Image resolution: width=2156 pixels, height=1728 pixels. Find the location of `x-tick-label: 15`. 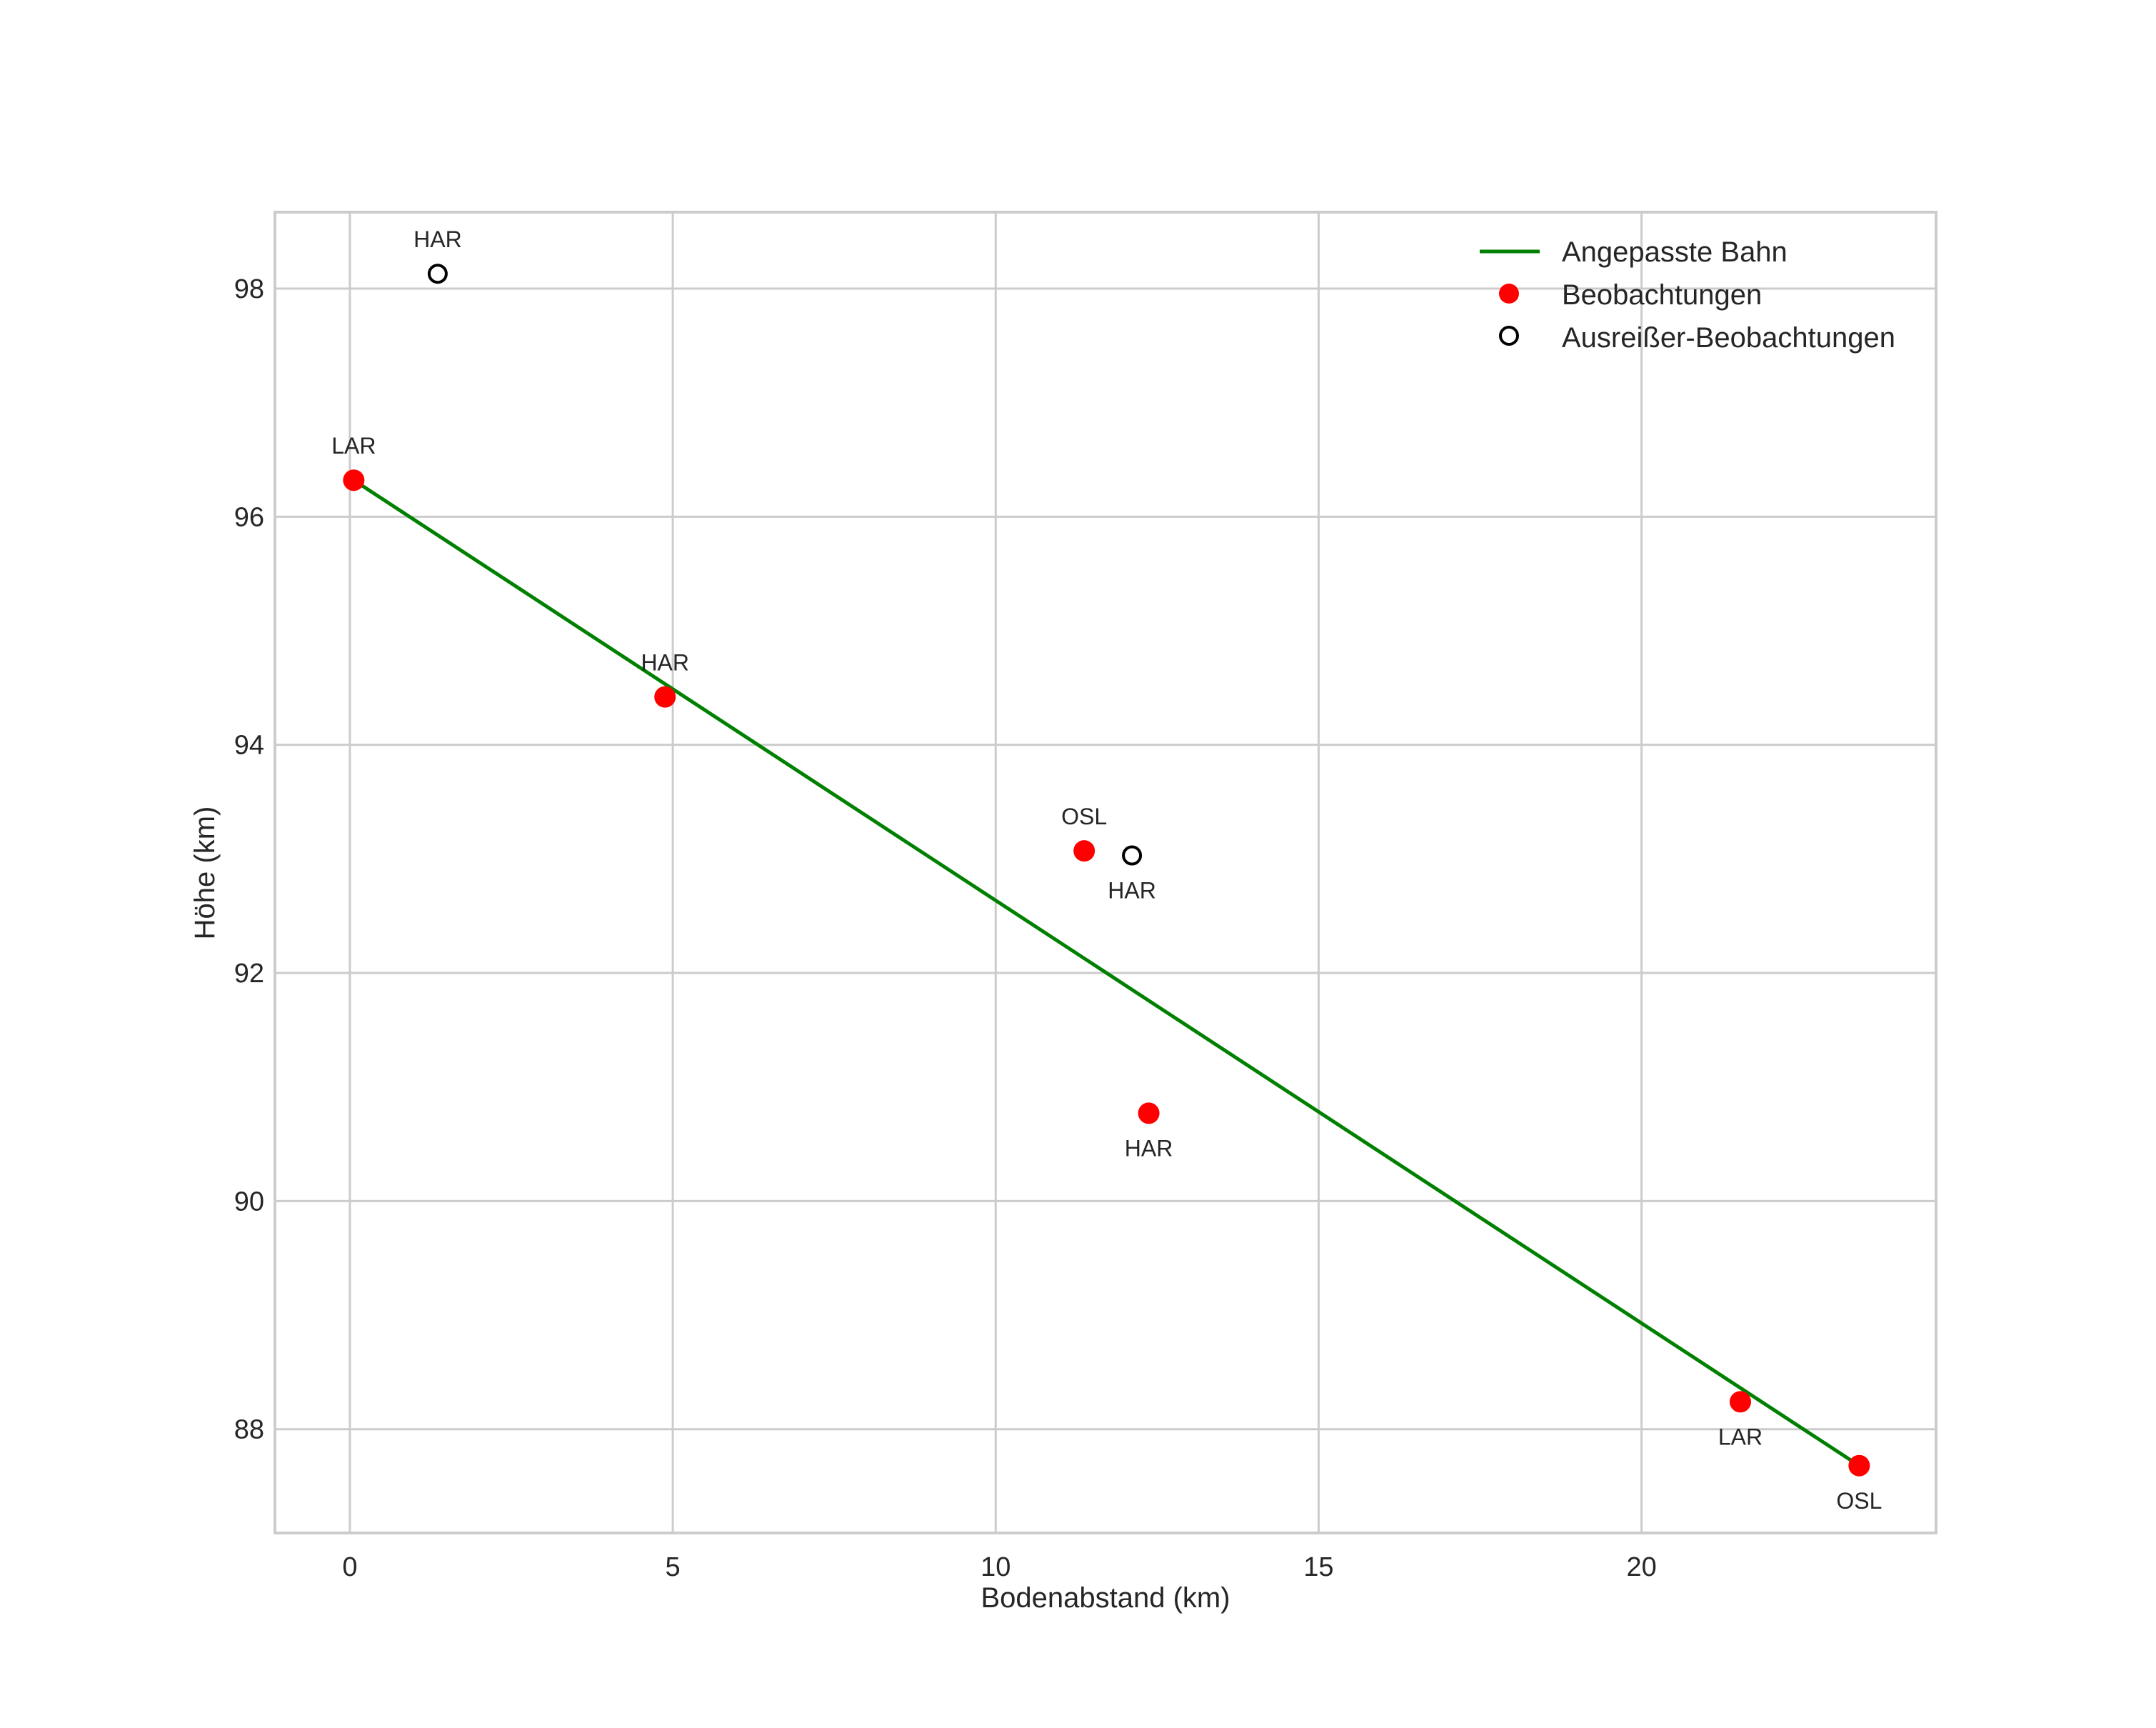

x-tick-label: 15 is located at coordinates (1318, 1567).